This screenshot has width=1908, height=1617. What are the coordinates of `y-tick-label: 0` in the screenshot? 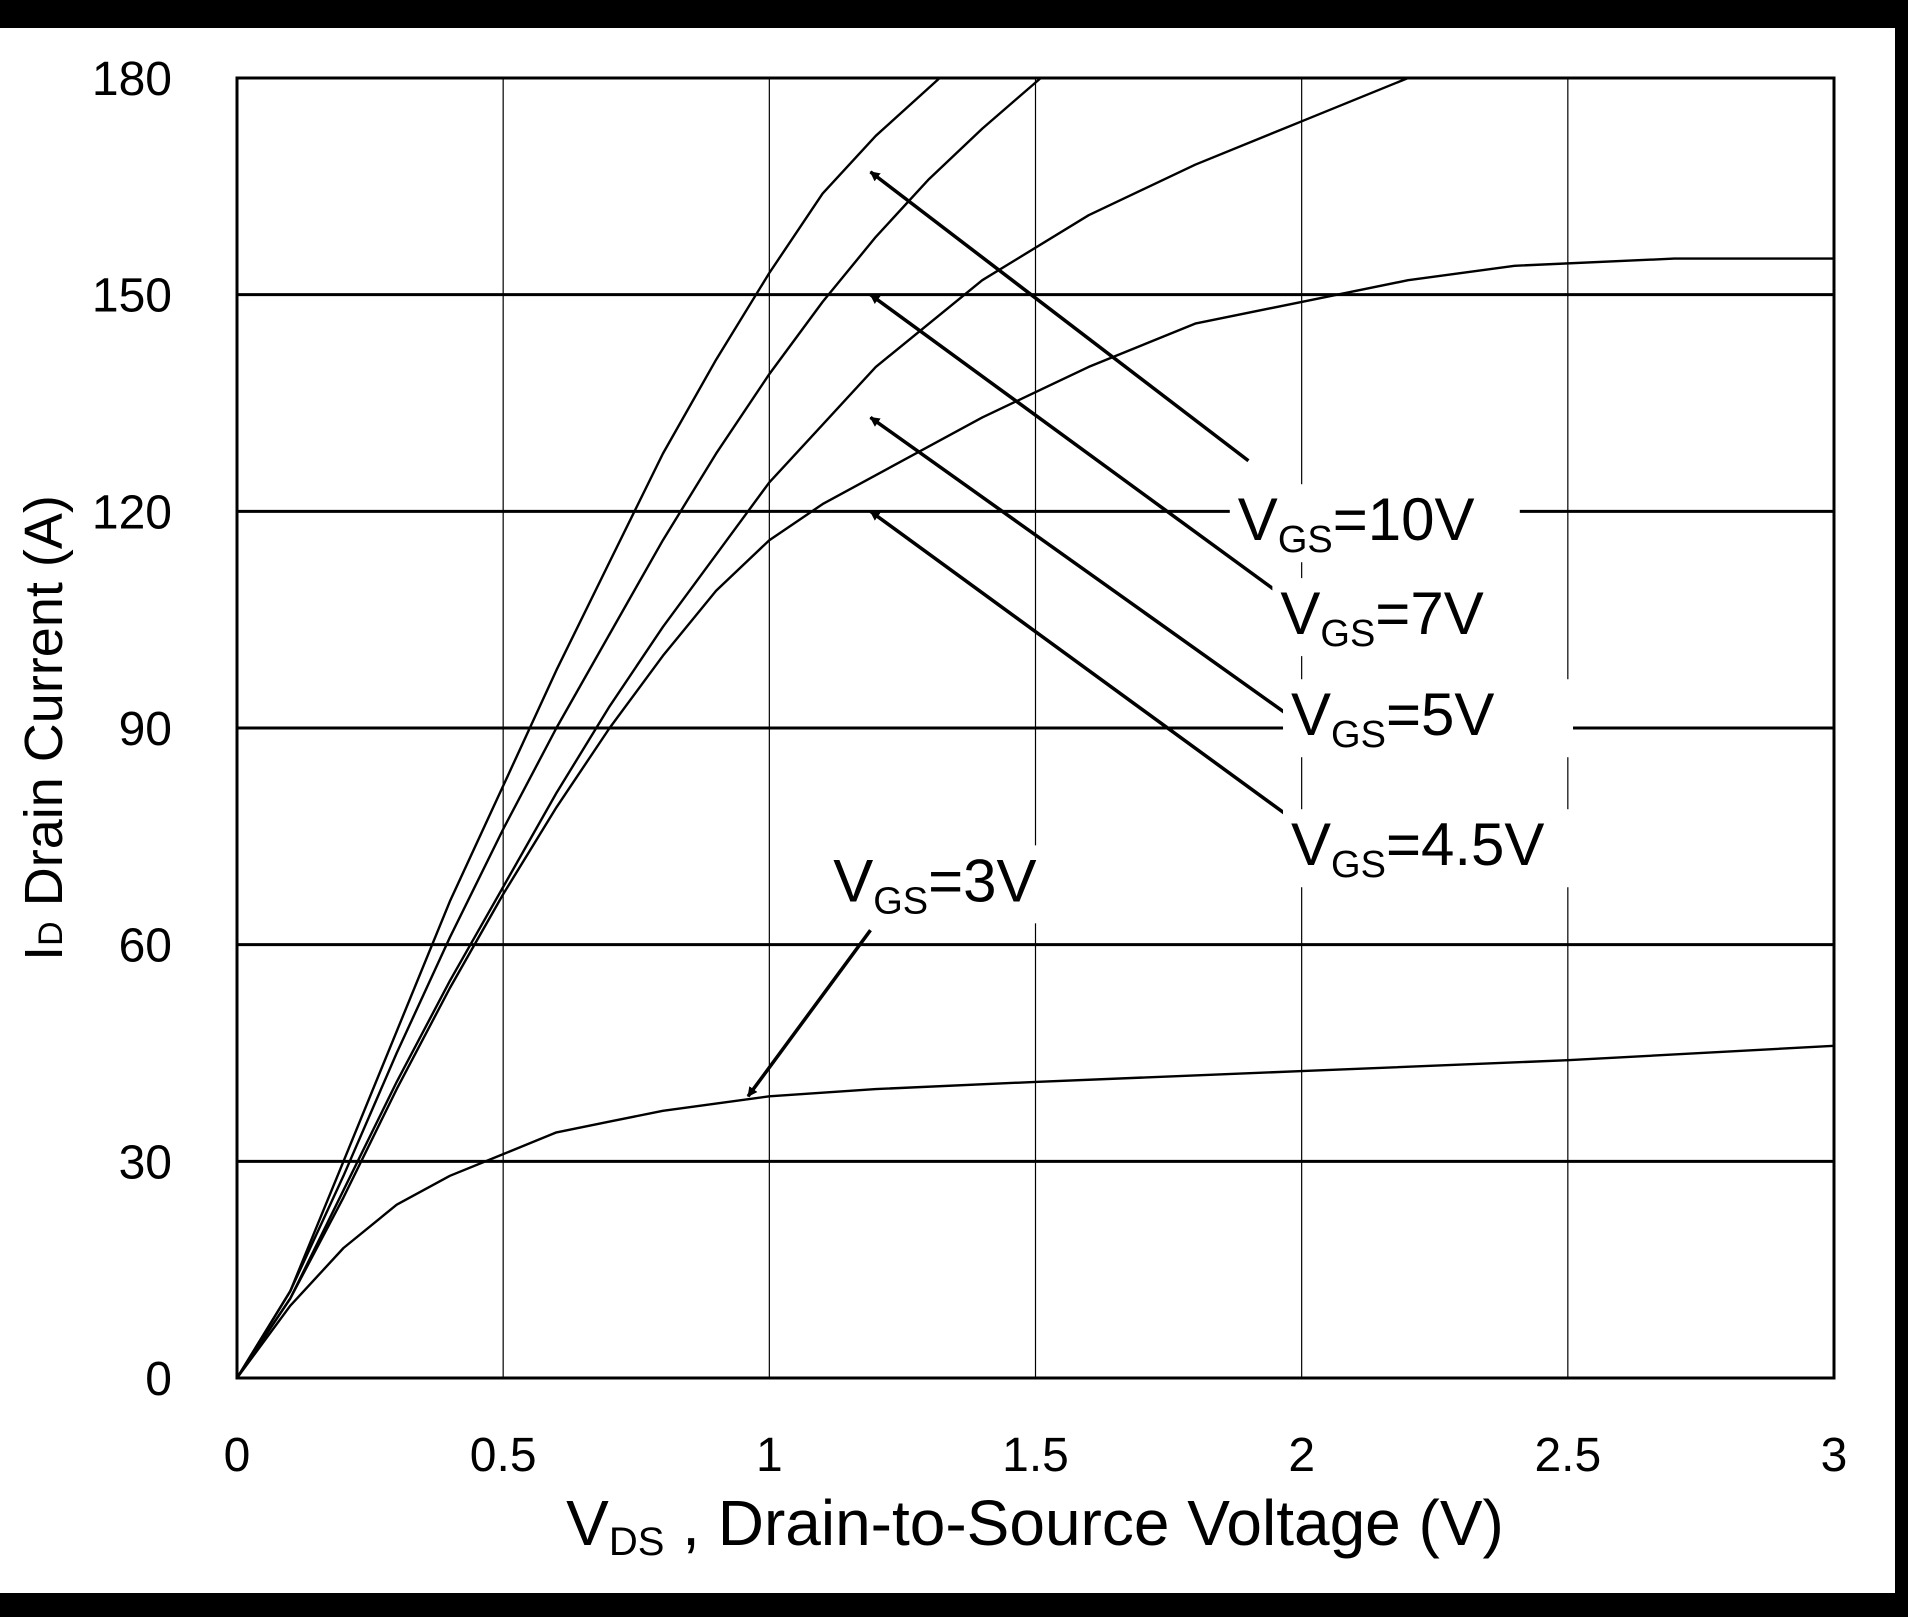 It's located at (158, 1379).